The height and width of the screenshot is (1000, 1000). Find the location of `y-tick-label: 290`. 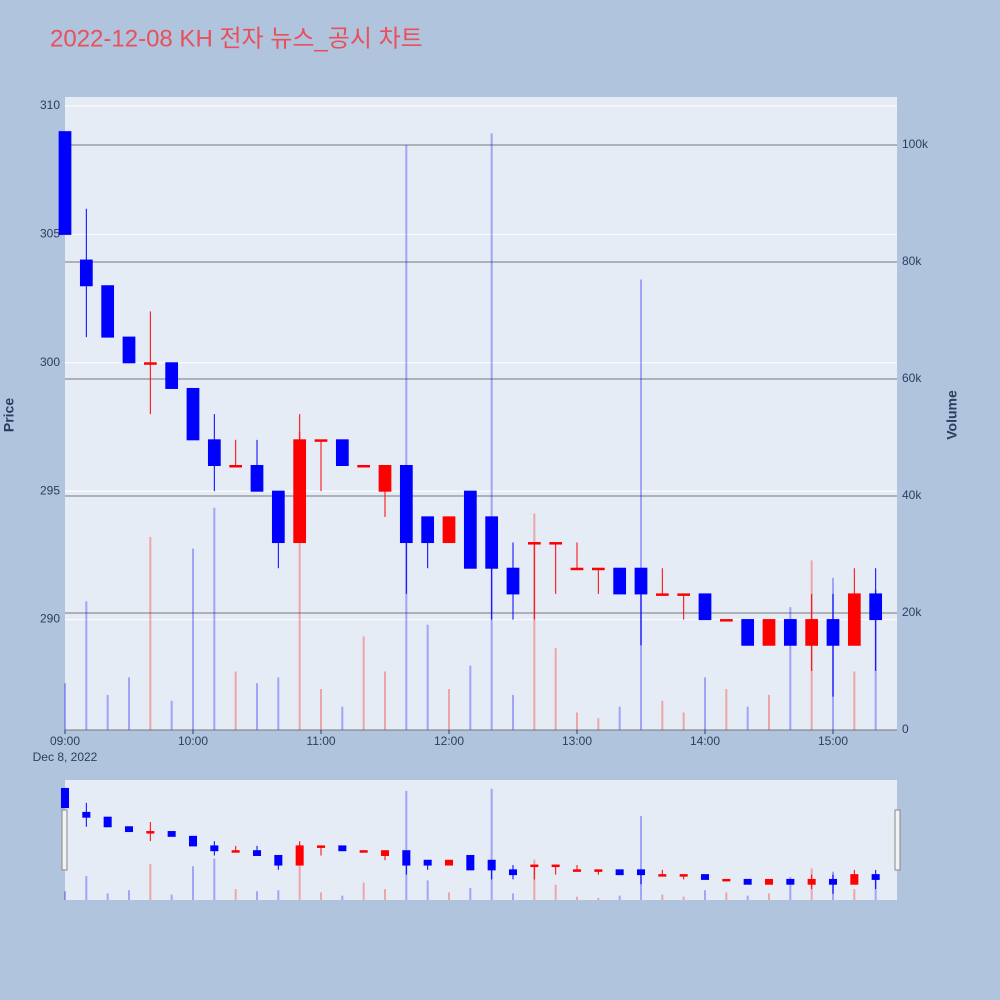

y-tick-label: 290 is located at coordinates (50, 619).